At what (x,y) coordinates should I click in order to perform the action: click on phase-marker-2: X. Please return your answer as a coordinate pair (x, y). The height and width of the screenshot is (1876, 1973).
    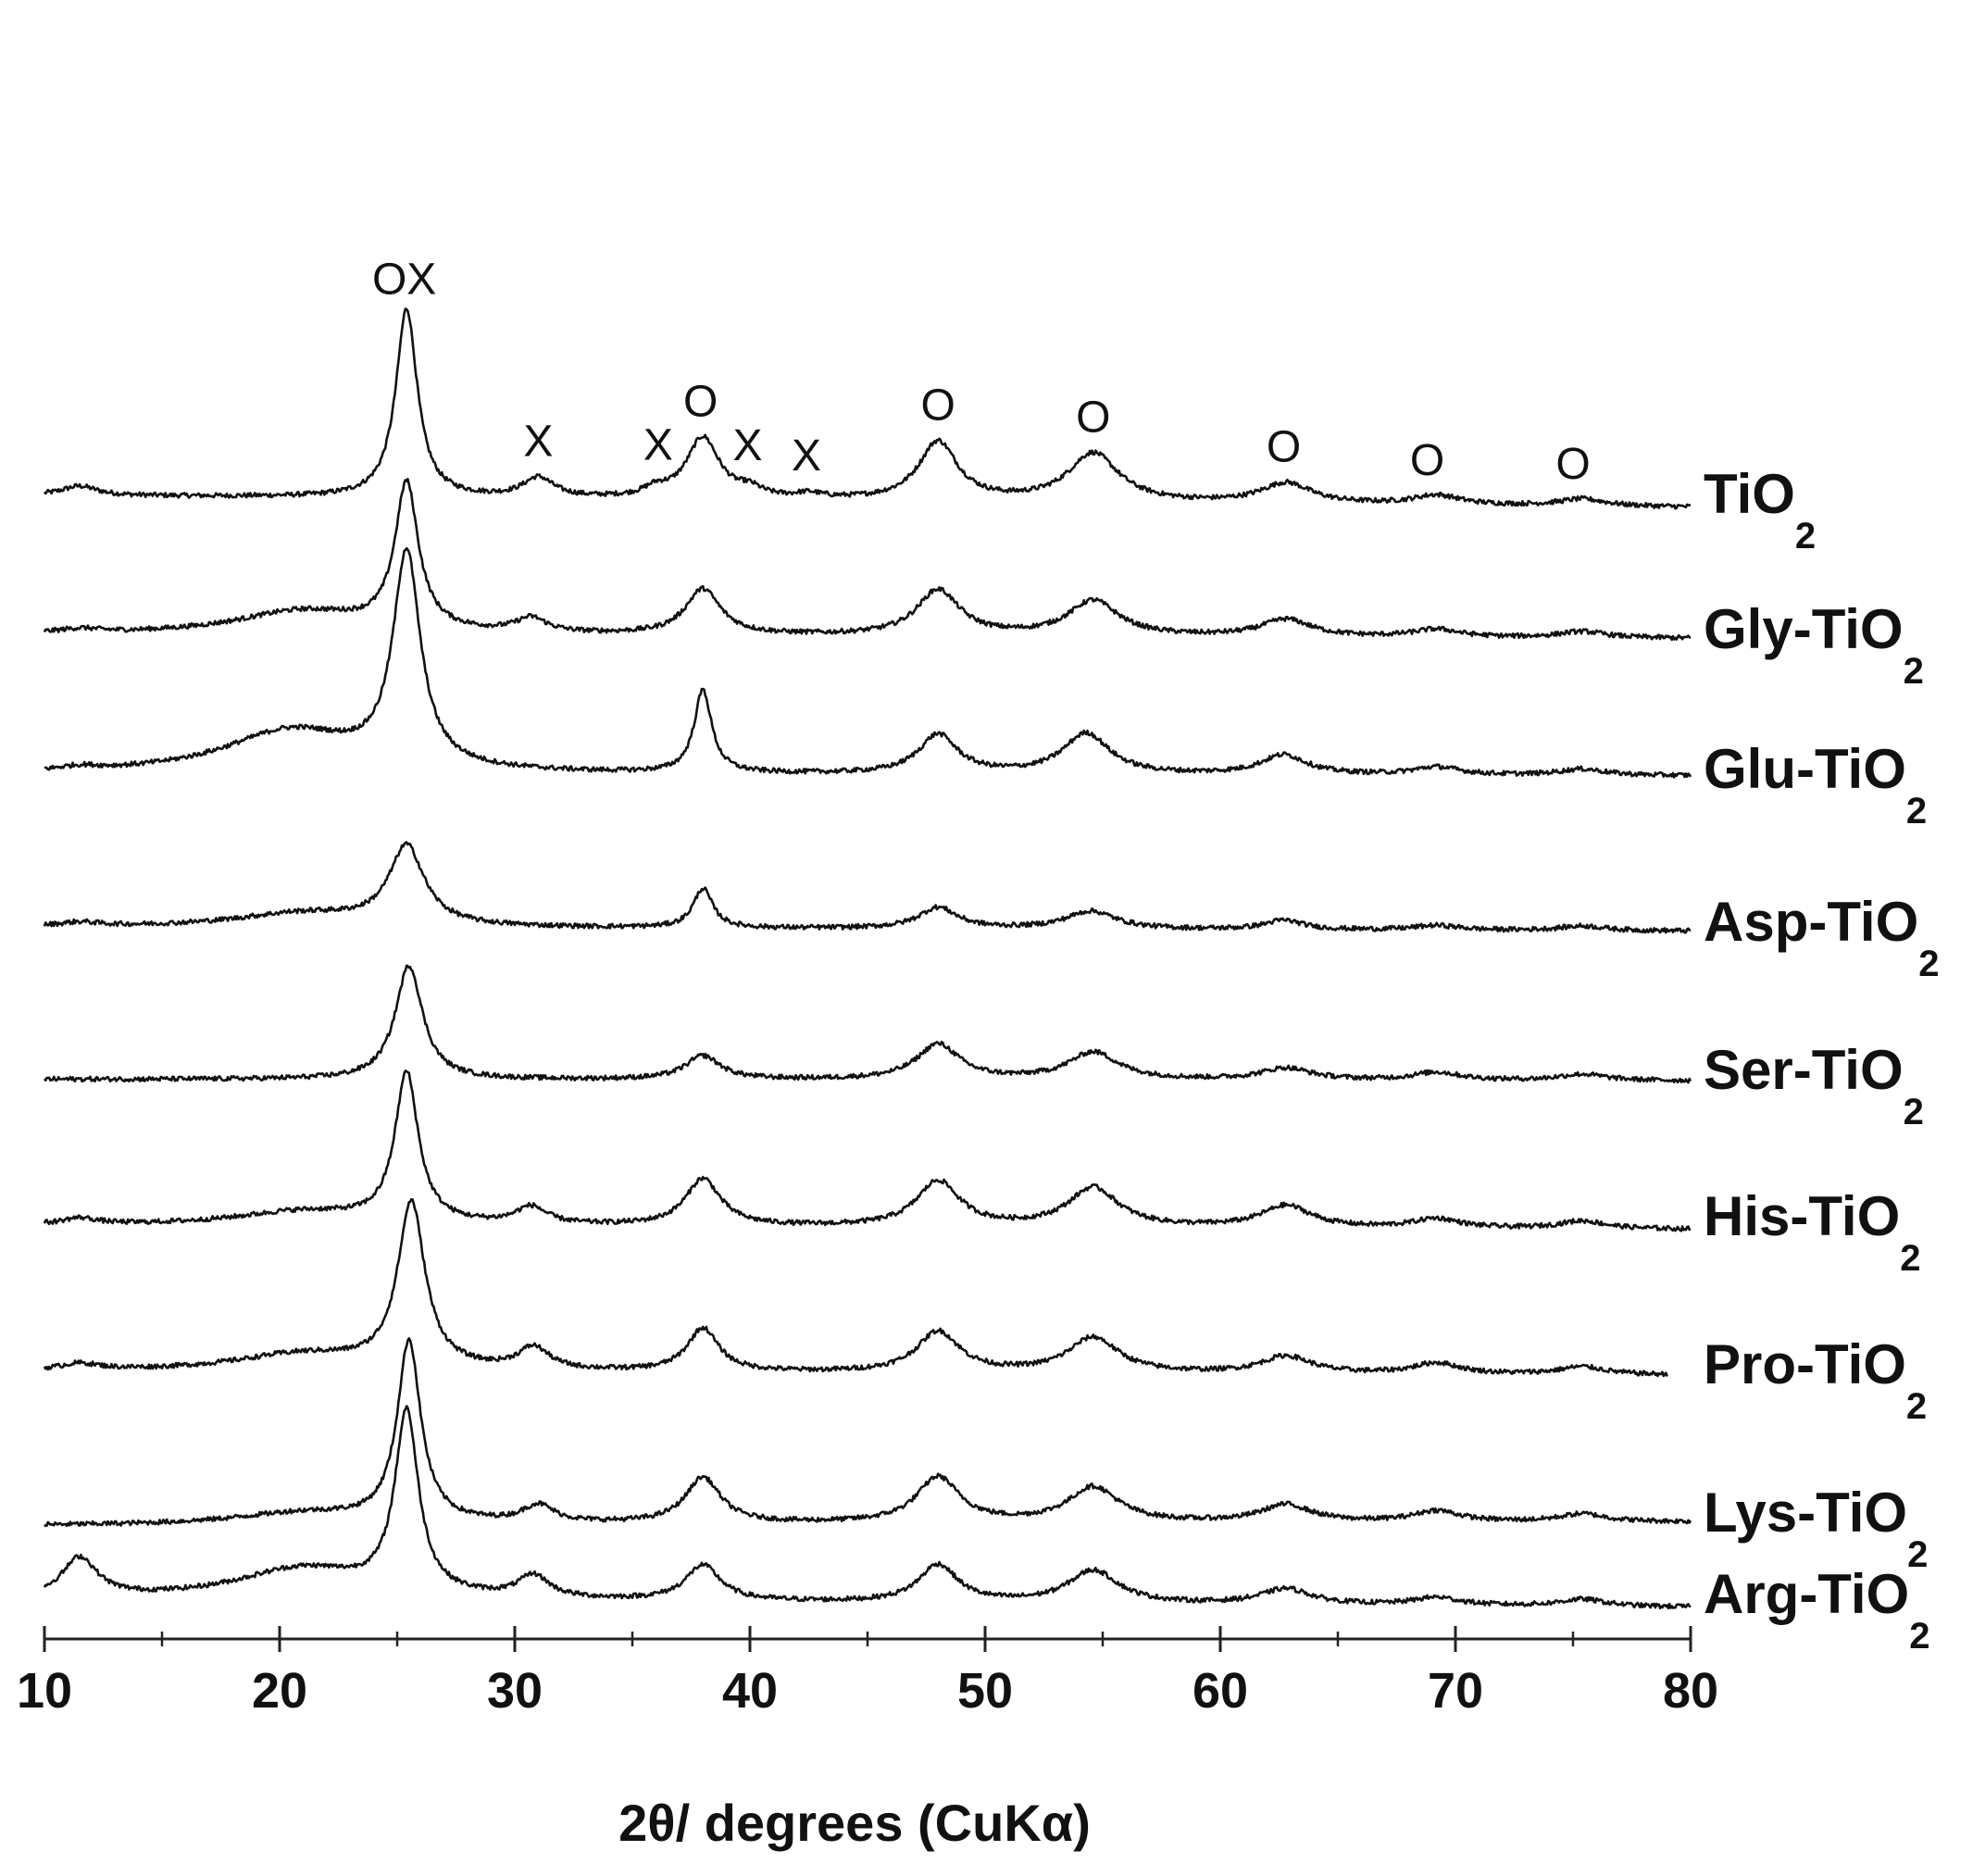
    Looking at the image, I should click on (538, 441).